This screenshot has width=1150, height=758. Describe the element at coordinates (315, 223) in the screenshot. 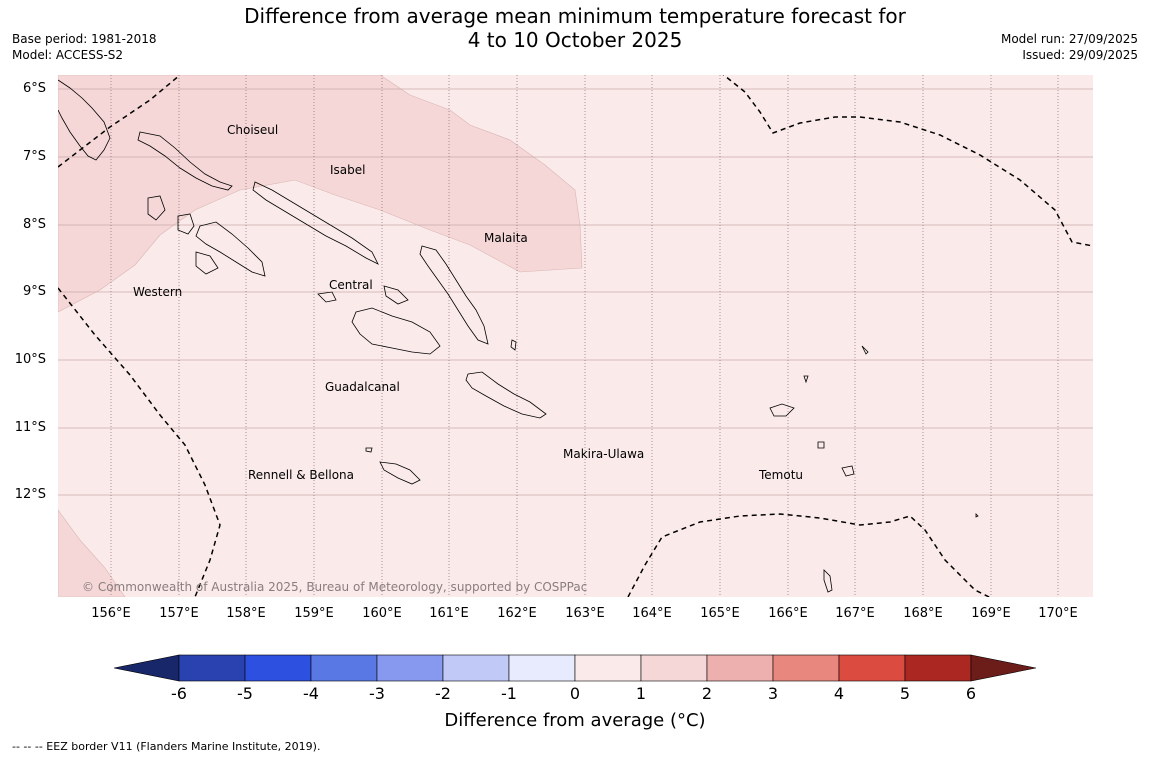

I see `isabel-coast` at that location.